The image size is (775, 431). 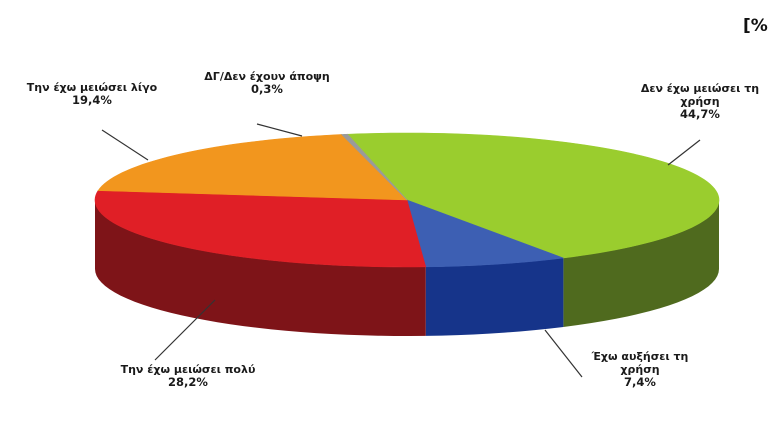 What do you see at coordinates (700, 88) in the screenshot?
I see `slice-label-0-line-0: Δεν έχω μειώσει τη` at bounding box center [700, 88].